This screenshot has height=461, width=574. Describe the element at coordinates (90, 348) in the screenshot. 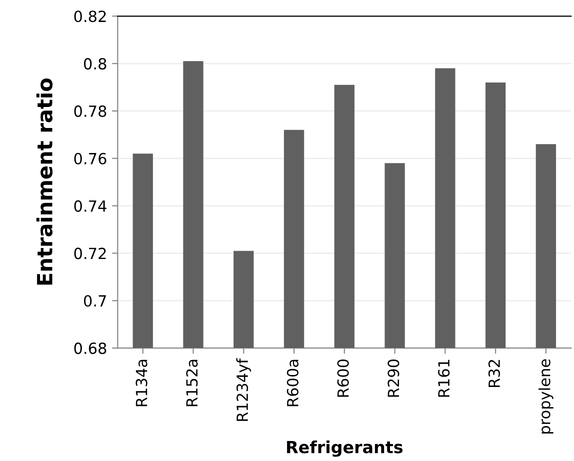

I see `y-tick-label: 0.68` at that location.